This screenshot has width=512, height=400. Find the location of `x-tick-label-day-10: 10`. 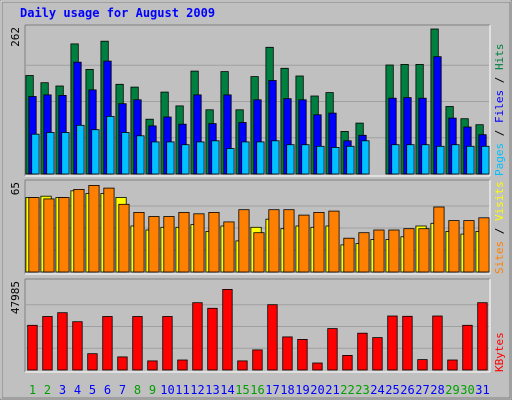

x-tick-label-day-10: 10 is located at coordinates (167, 390).